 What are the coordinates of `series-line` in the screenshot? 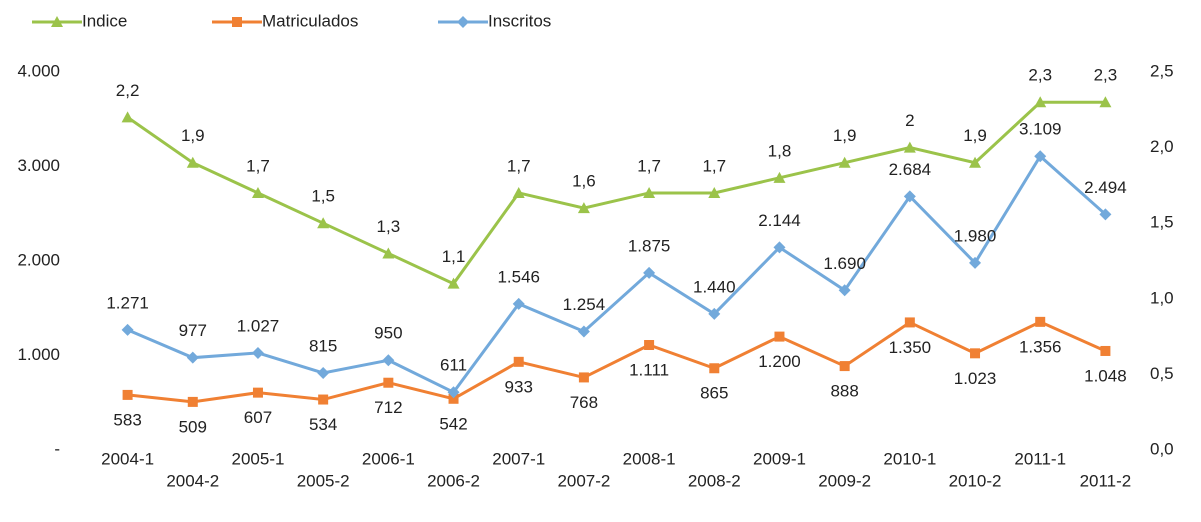 It's located at (617, 362).